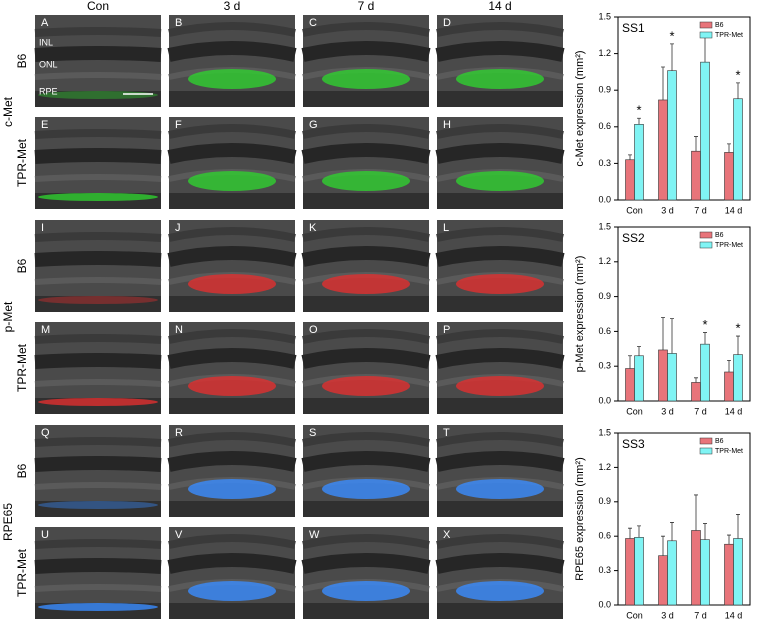  I want to click on panel-letter: O, so click(313, 330).